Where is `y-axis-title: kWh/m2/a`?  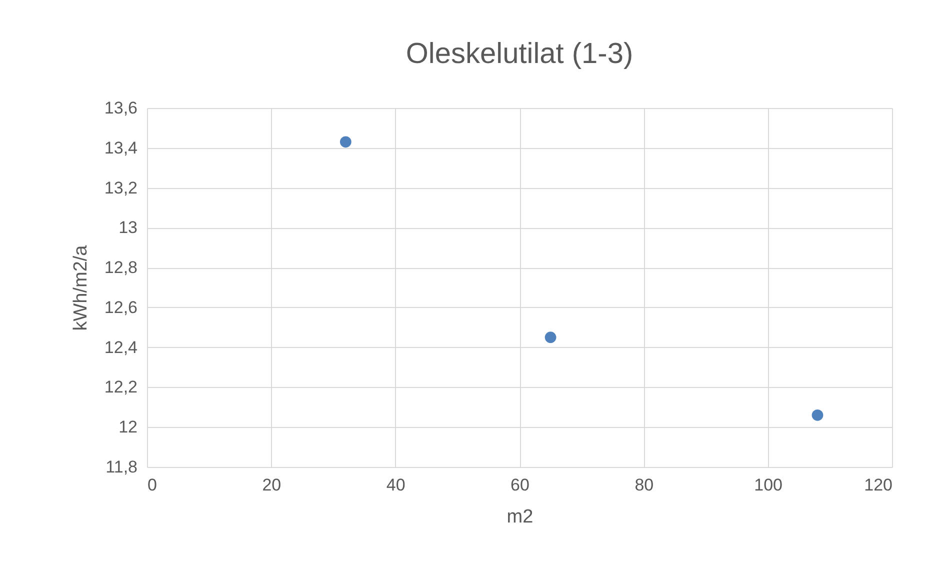
y-axis-title: kWh/m2/a is located at coordinates (81, 287).